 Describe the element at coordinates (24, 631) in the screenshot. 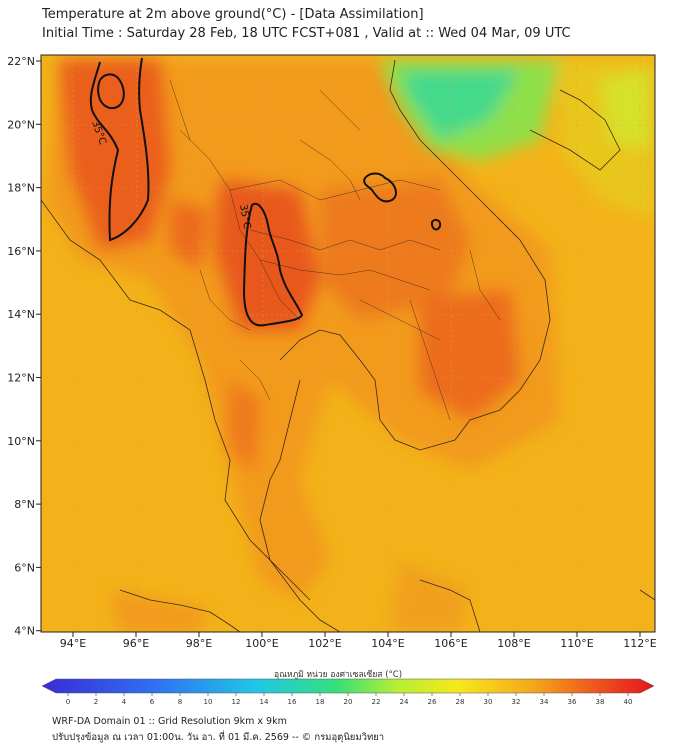

I see `lat-tick-label: 4°N` at that location.